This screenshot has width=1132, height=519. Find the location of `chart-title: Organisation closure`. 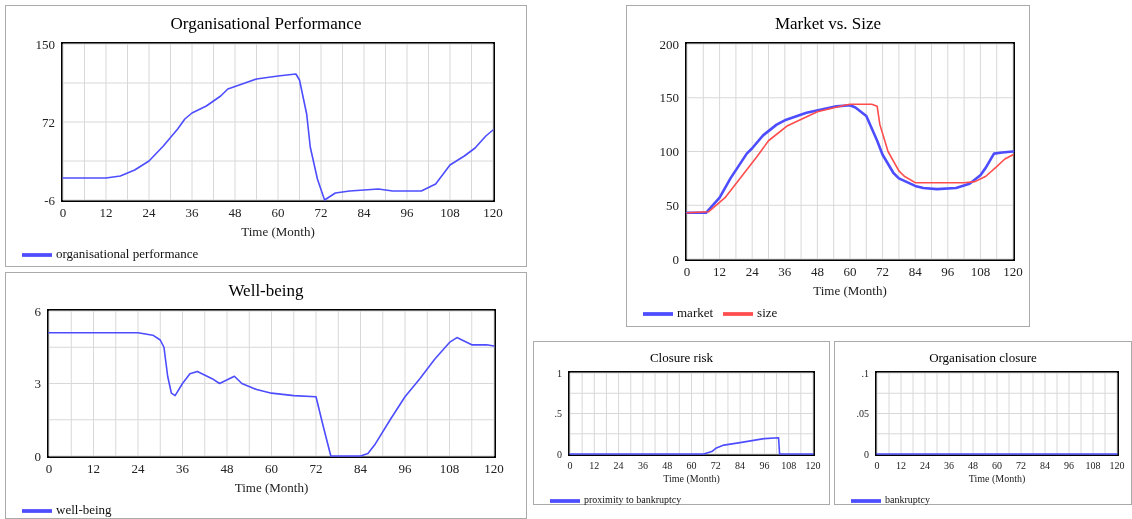

chart-title: Organisation closure is located at coordinates (983, 358).